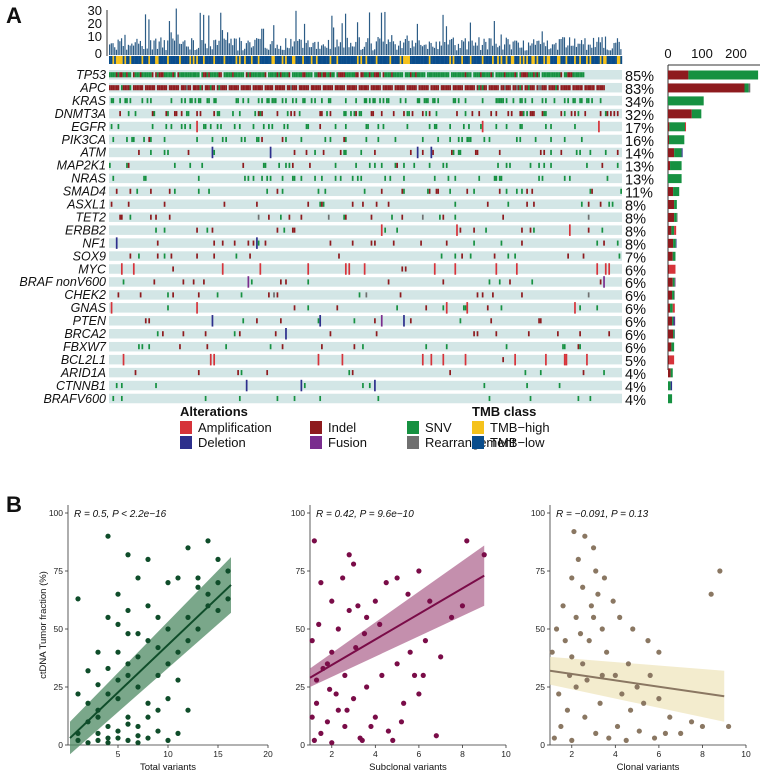  Describe the element at coordinates (639, 181) in the screenshot. I see `percent-label: 13%` at that location.